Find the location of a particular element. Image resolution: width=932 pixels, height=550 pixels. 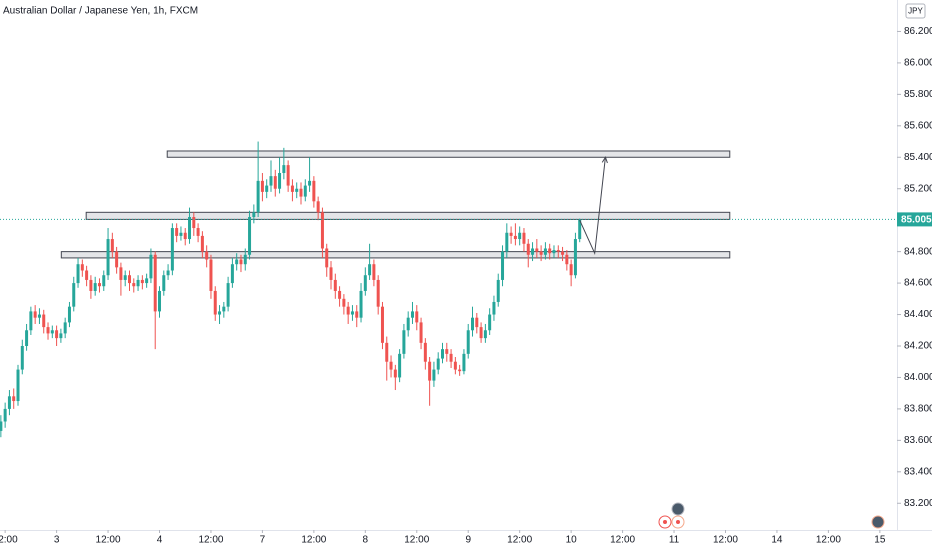

y-tick-label: 84.200 is located at coordinates (918, 346).